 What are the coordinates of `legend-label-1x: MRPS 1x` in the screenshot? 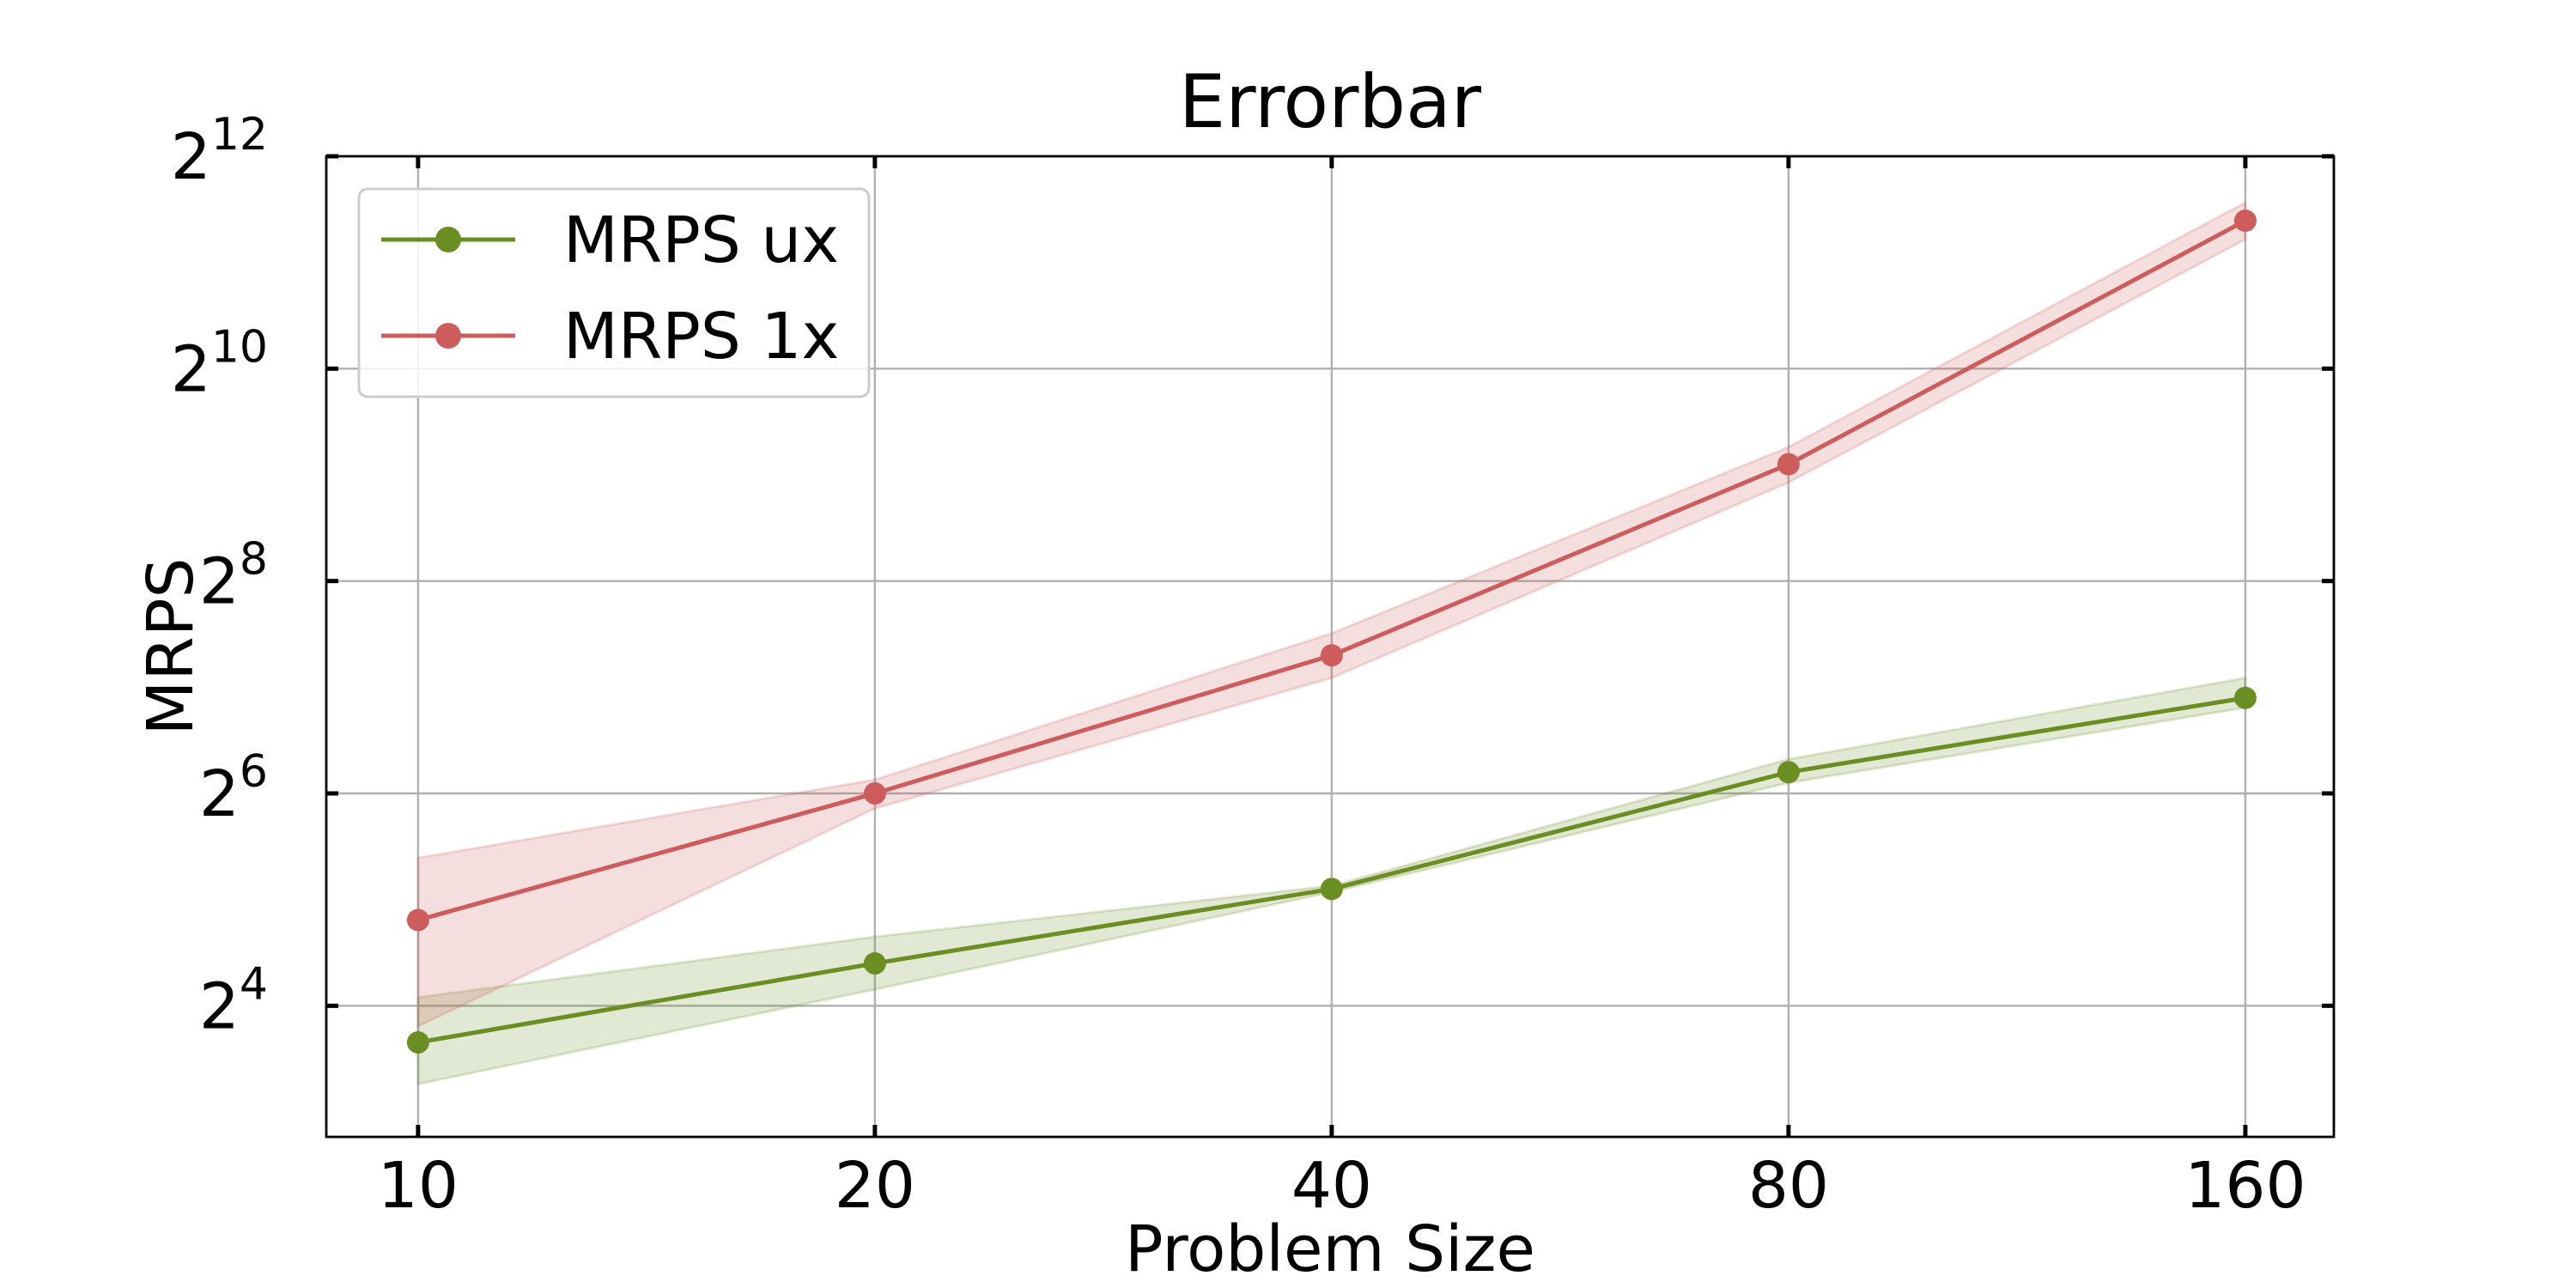 It's located at (701, 337).